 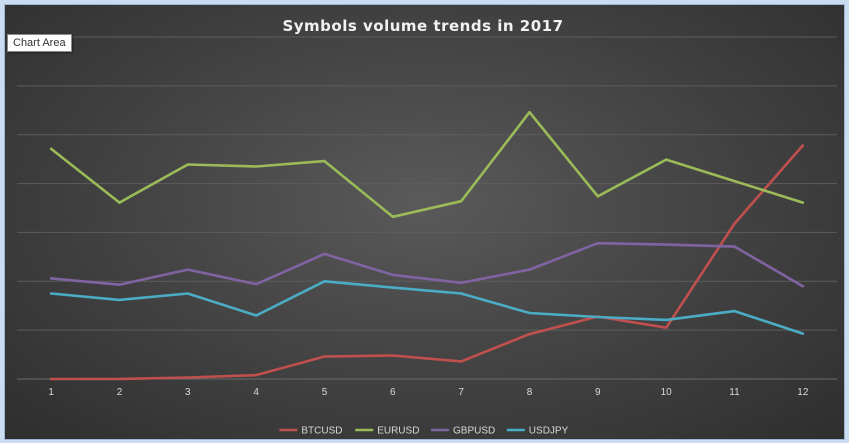 What do you see at coordinates (51, 392) in the screenshot?
I see `x-tick-label: 1` at bounding box center [51, 392].